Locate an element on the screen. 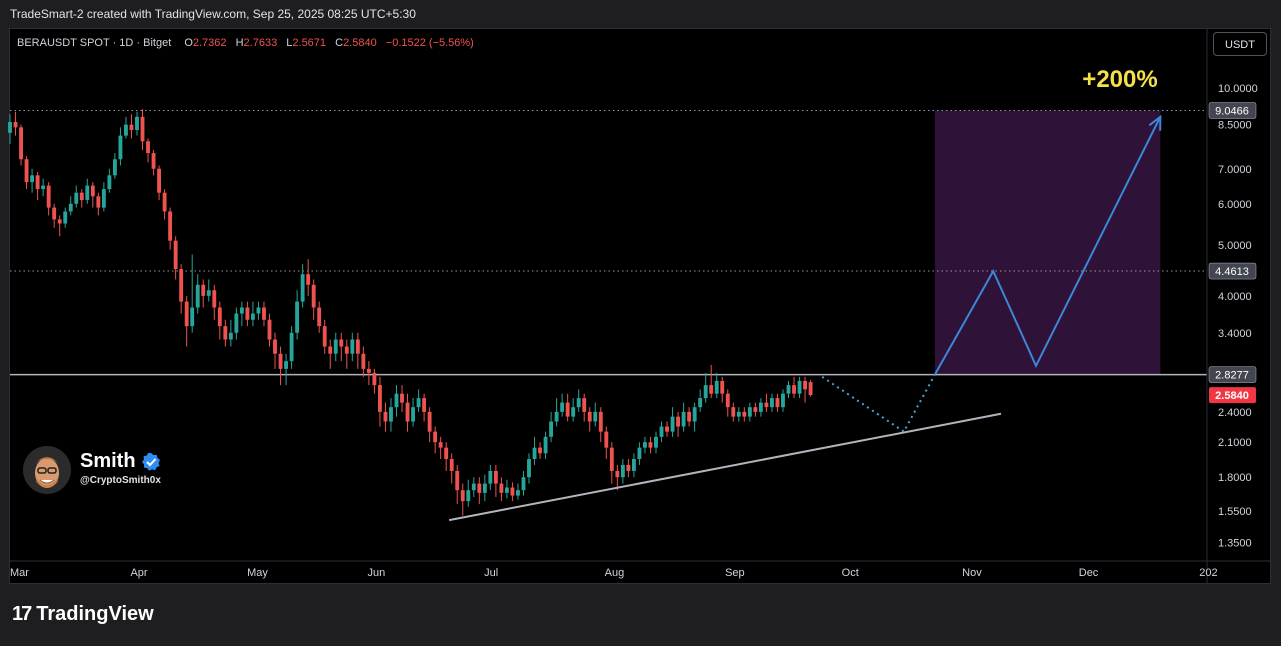 This screenshot has height=646, width=1281. price-tick-label: 7.0000 is located at coordinates (1235, 170).